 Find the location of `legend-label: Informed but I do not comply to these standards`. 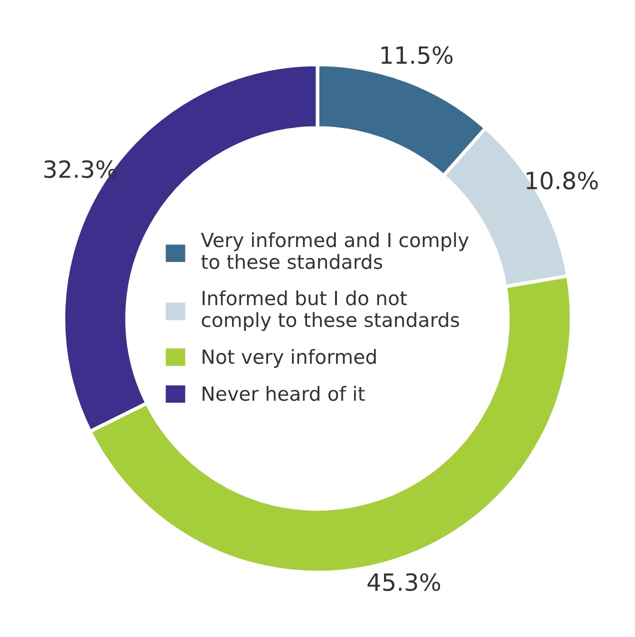

legend-label: Informed but I do not comply to these standards is located at coordinates (331, 310).